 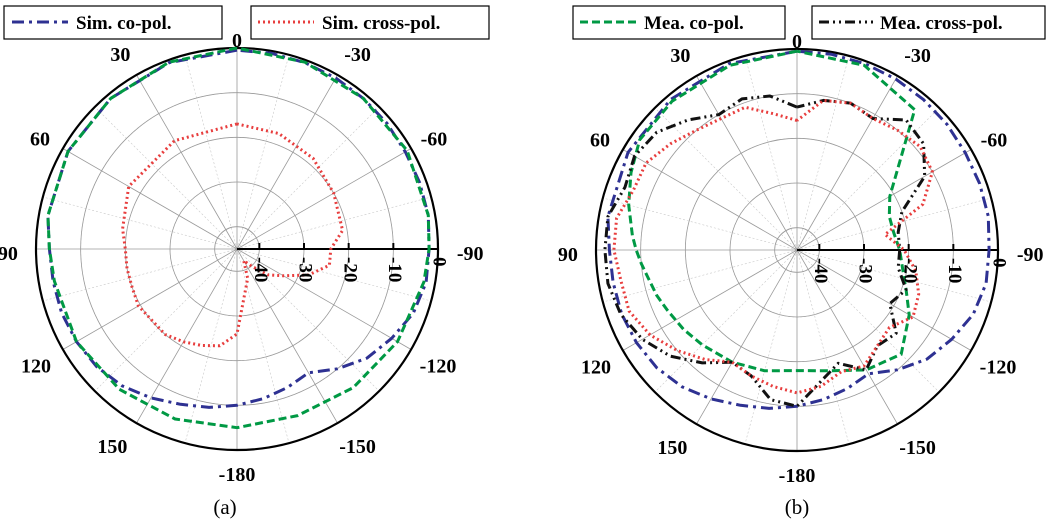 I want to click on legend-item-mea-co-pol: Mea. co-pol., so click(x=679, y=22).